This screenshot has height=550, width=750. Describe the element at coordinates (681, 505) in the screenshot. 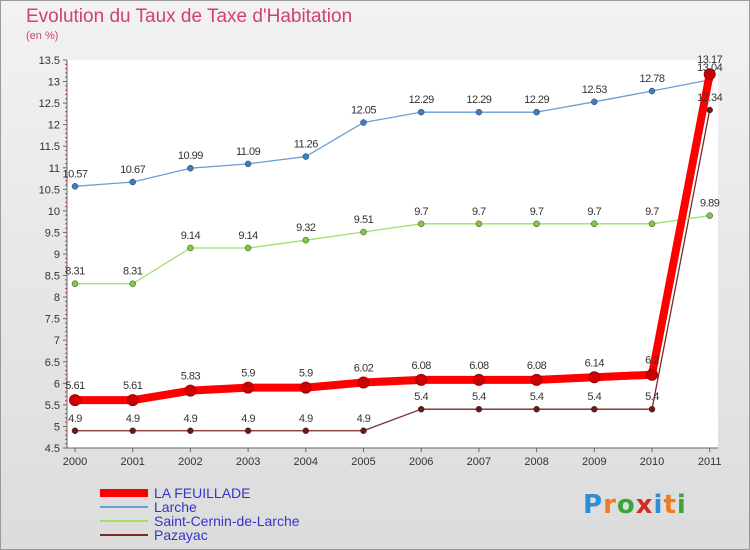

I see `logo-letter: i` at that location.